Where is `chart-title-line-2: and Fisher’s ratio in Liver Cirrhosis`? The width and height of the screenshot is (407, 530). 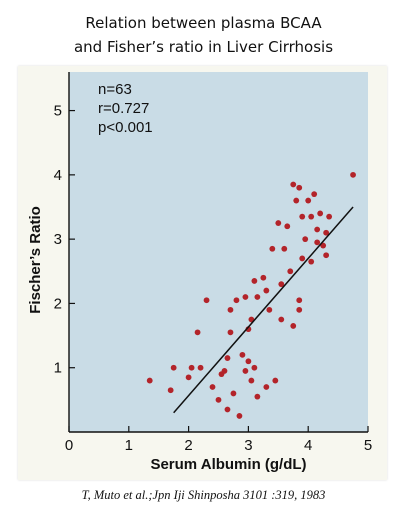 chart-title-line-2: and Fisher’s ratio in Liver Cirrhosis is located at coordinates (203, 47).